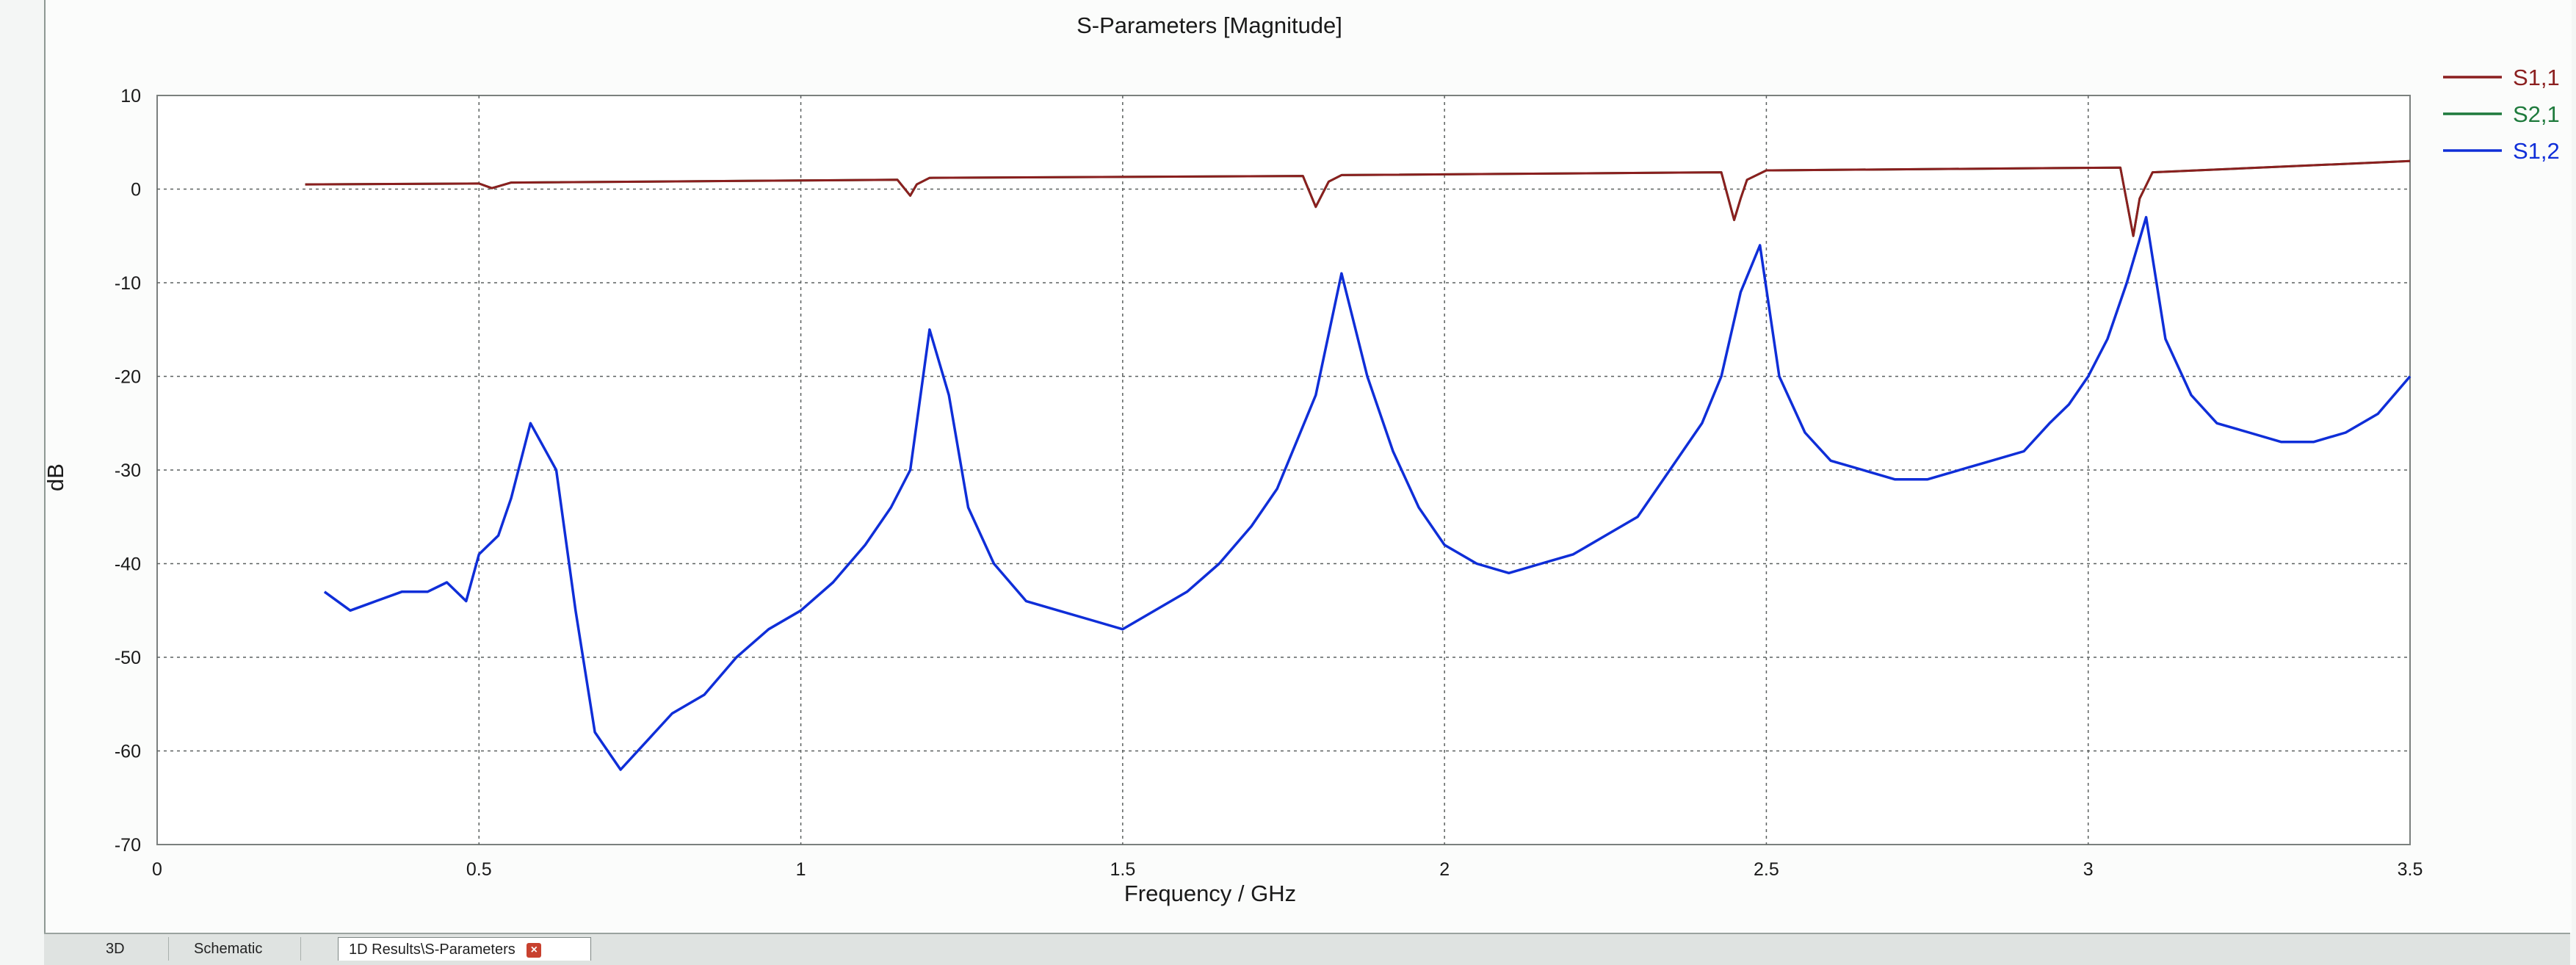 The width and height of the screenshot is (2576, 965). Describe the element at coordinates (228, 949) in the screenshot. I see `tab-label: Schematic` at that location.